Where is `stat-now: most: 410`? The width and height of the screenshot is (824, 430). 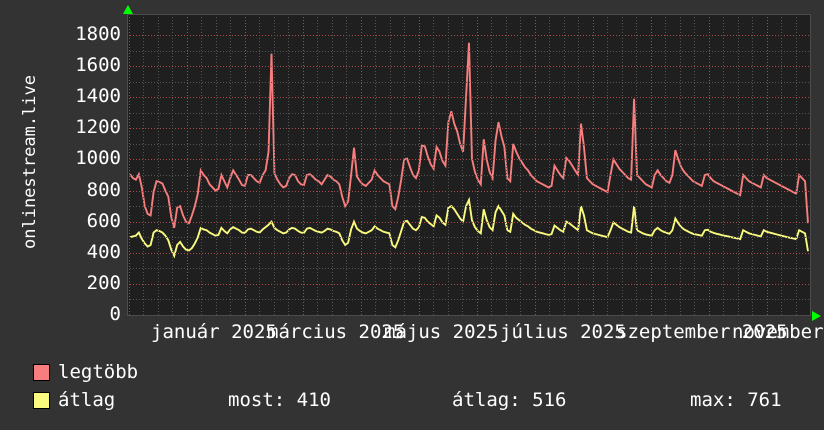
stat-now: most: 410 is located at coordinates (279, 400).